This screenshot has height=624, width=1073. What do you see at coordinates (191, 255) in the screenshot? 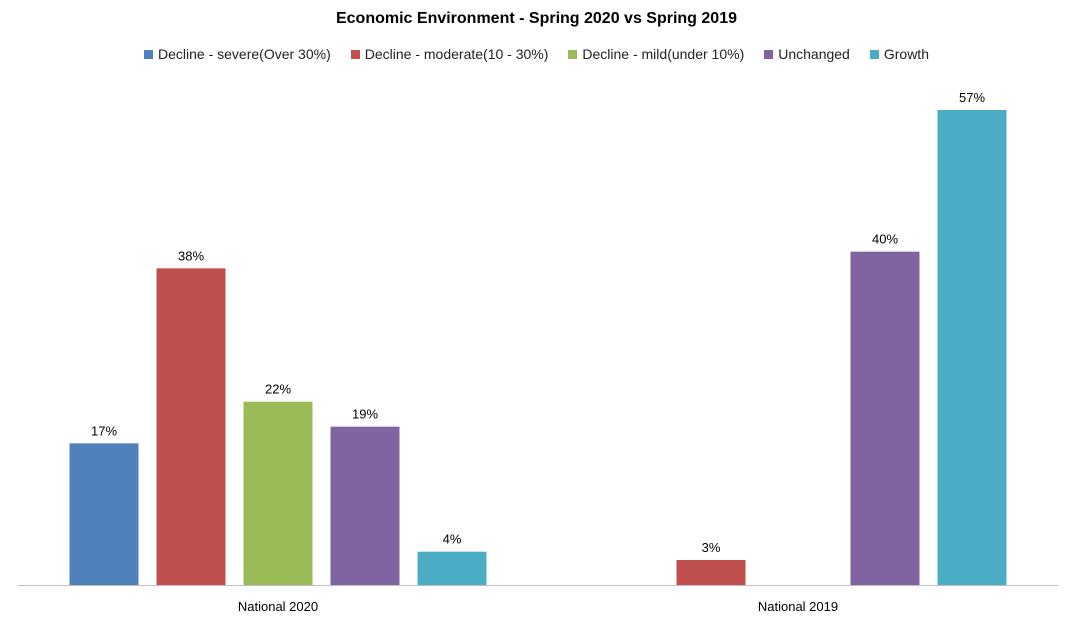
I see `data-label-0-1: 38%` at bounding box center [191, 255].